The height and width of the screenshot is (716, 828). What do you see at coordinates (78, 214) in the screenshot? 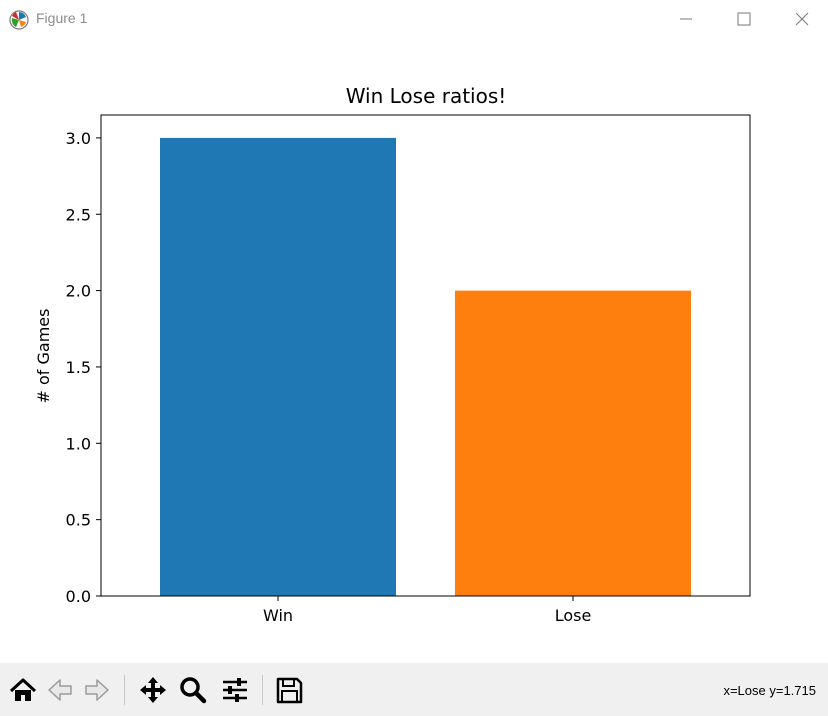
I see `y-tick-label: 2.5` at bounding box center [78, 214].